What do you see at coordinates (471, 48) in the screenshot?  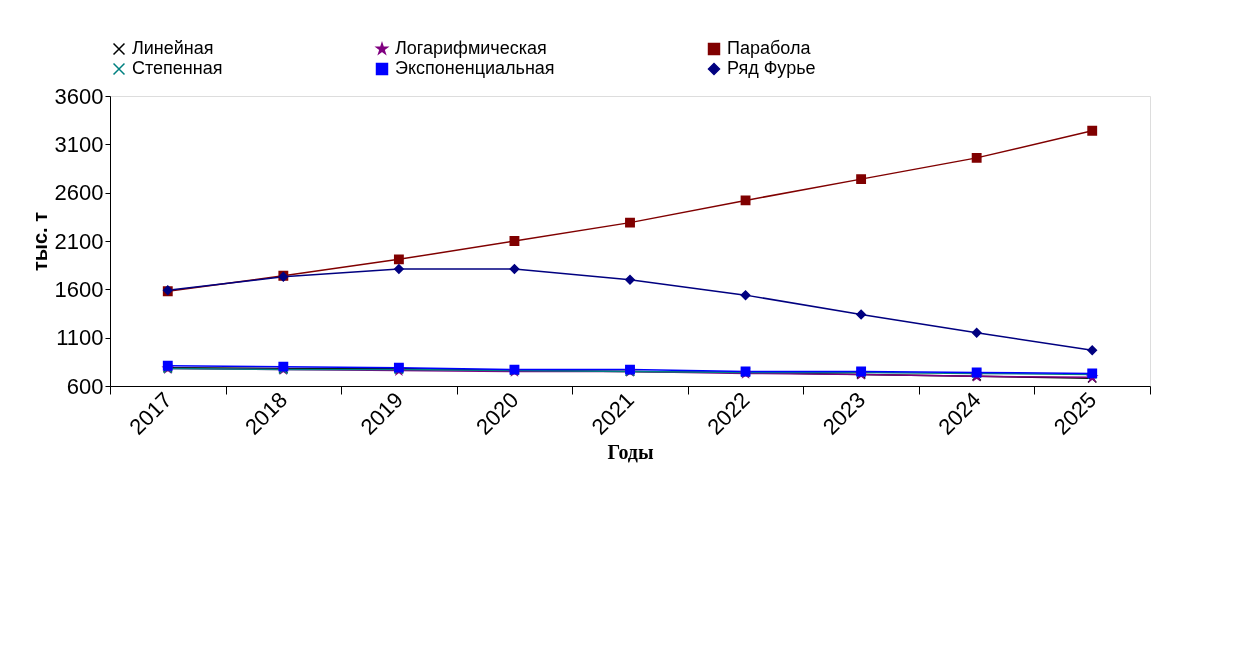 I see `legend-label: Логарифмическая` at bounding box center [471, 48].